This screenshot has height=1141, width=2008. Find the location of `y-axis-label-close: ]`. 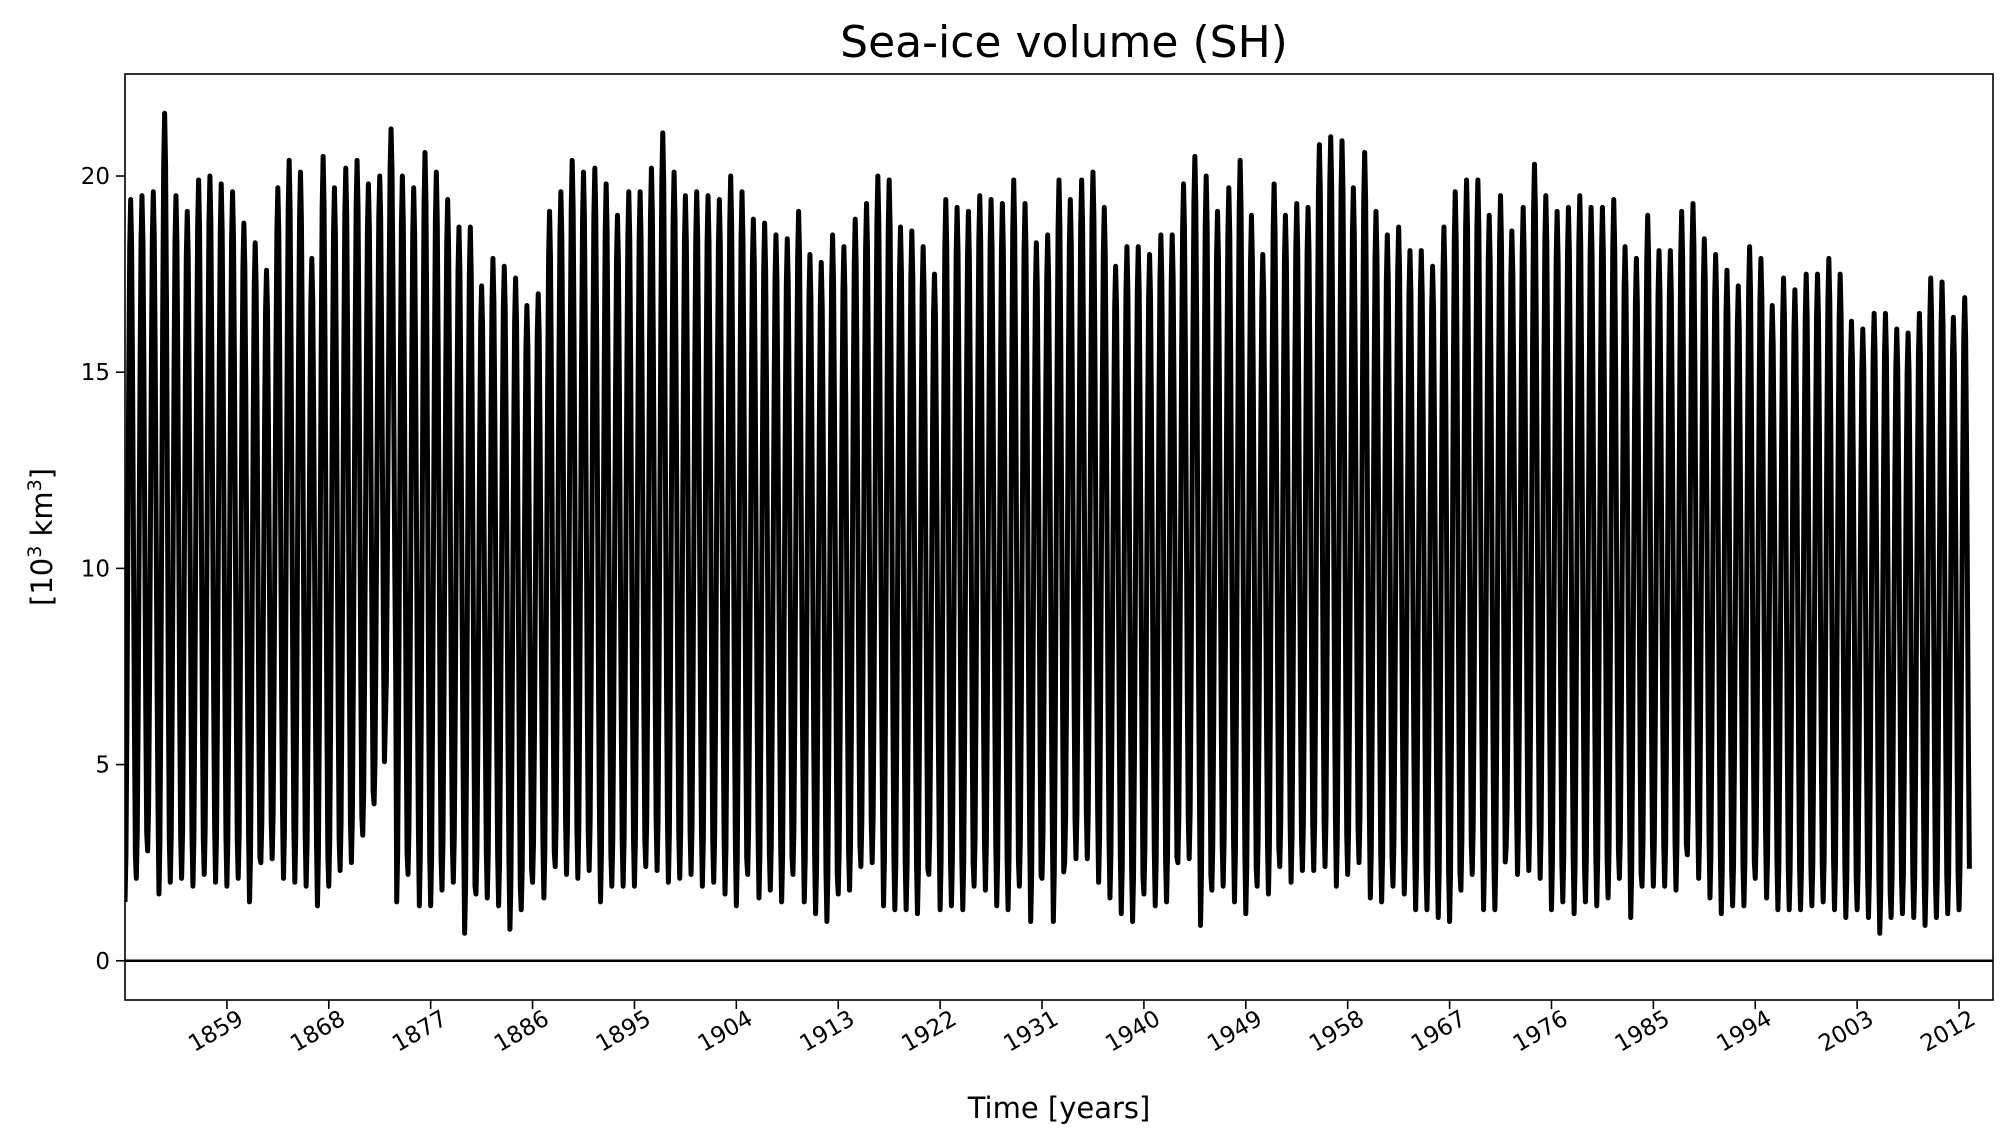

y-axis-label-close: ] is located at coordinates (42, 473).